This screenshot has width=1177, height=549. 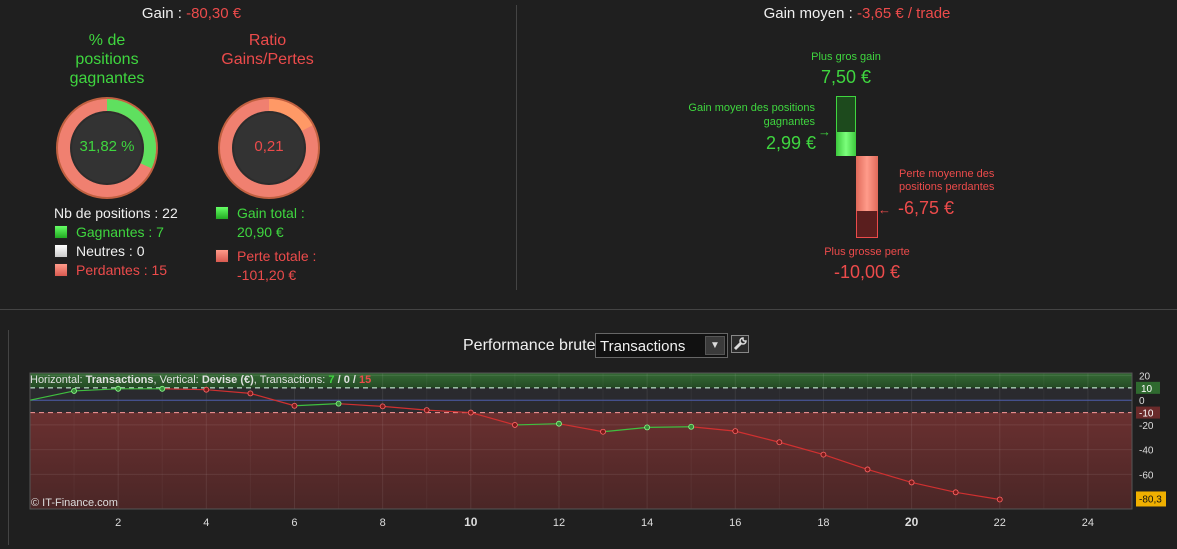 What do you see at coordinates (289, 380) in the screenshot?
I see `info-tx: , Transactions:` at bounding box center [289, 380].